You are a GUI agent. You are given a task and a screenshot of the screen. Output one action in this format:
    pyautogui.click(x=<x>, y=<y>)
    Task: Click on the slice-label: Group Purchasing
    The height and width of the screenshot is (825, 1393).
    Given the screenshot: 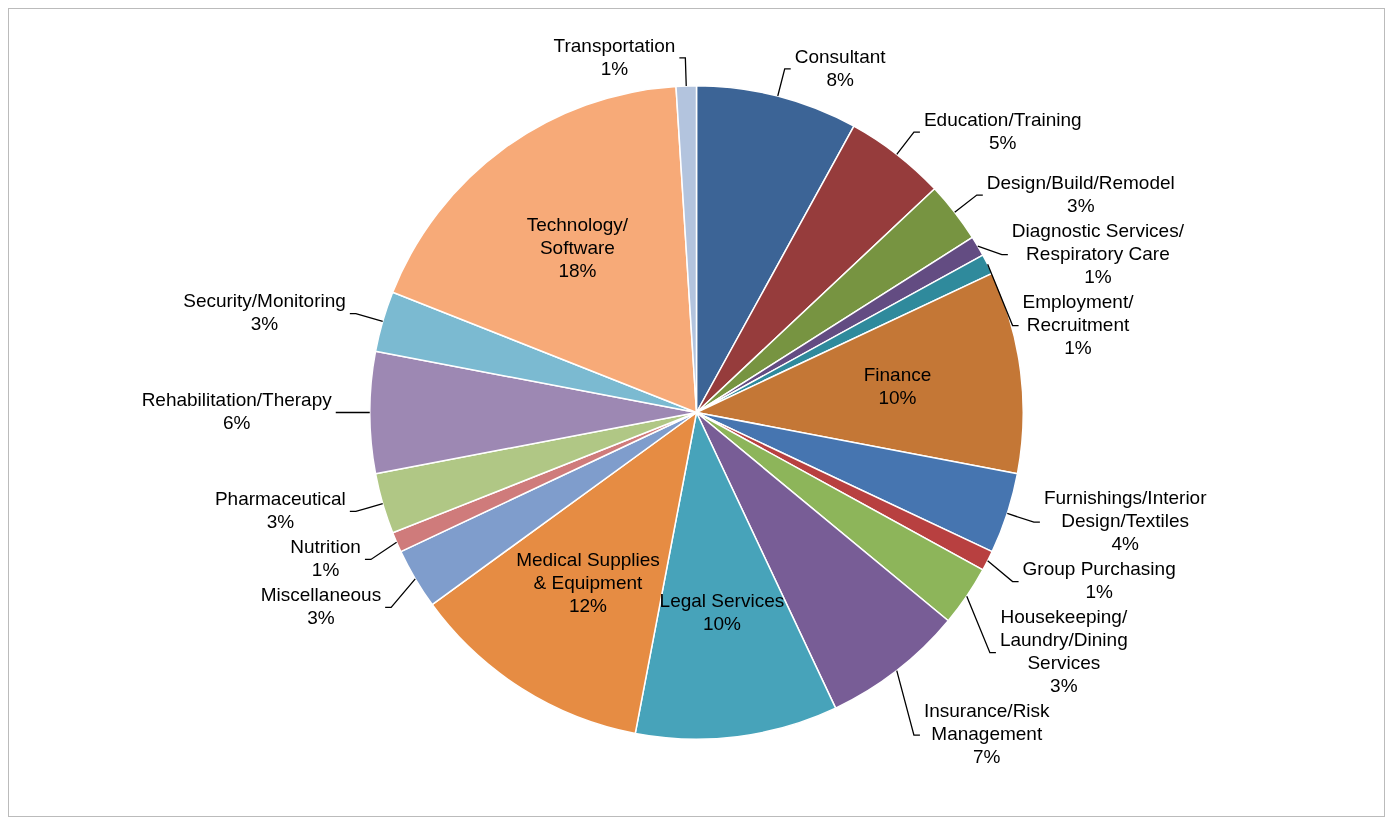 What is the action you would take?
    pyautogui.click(x=1099, y=569)
    